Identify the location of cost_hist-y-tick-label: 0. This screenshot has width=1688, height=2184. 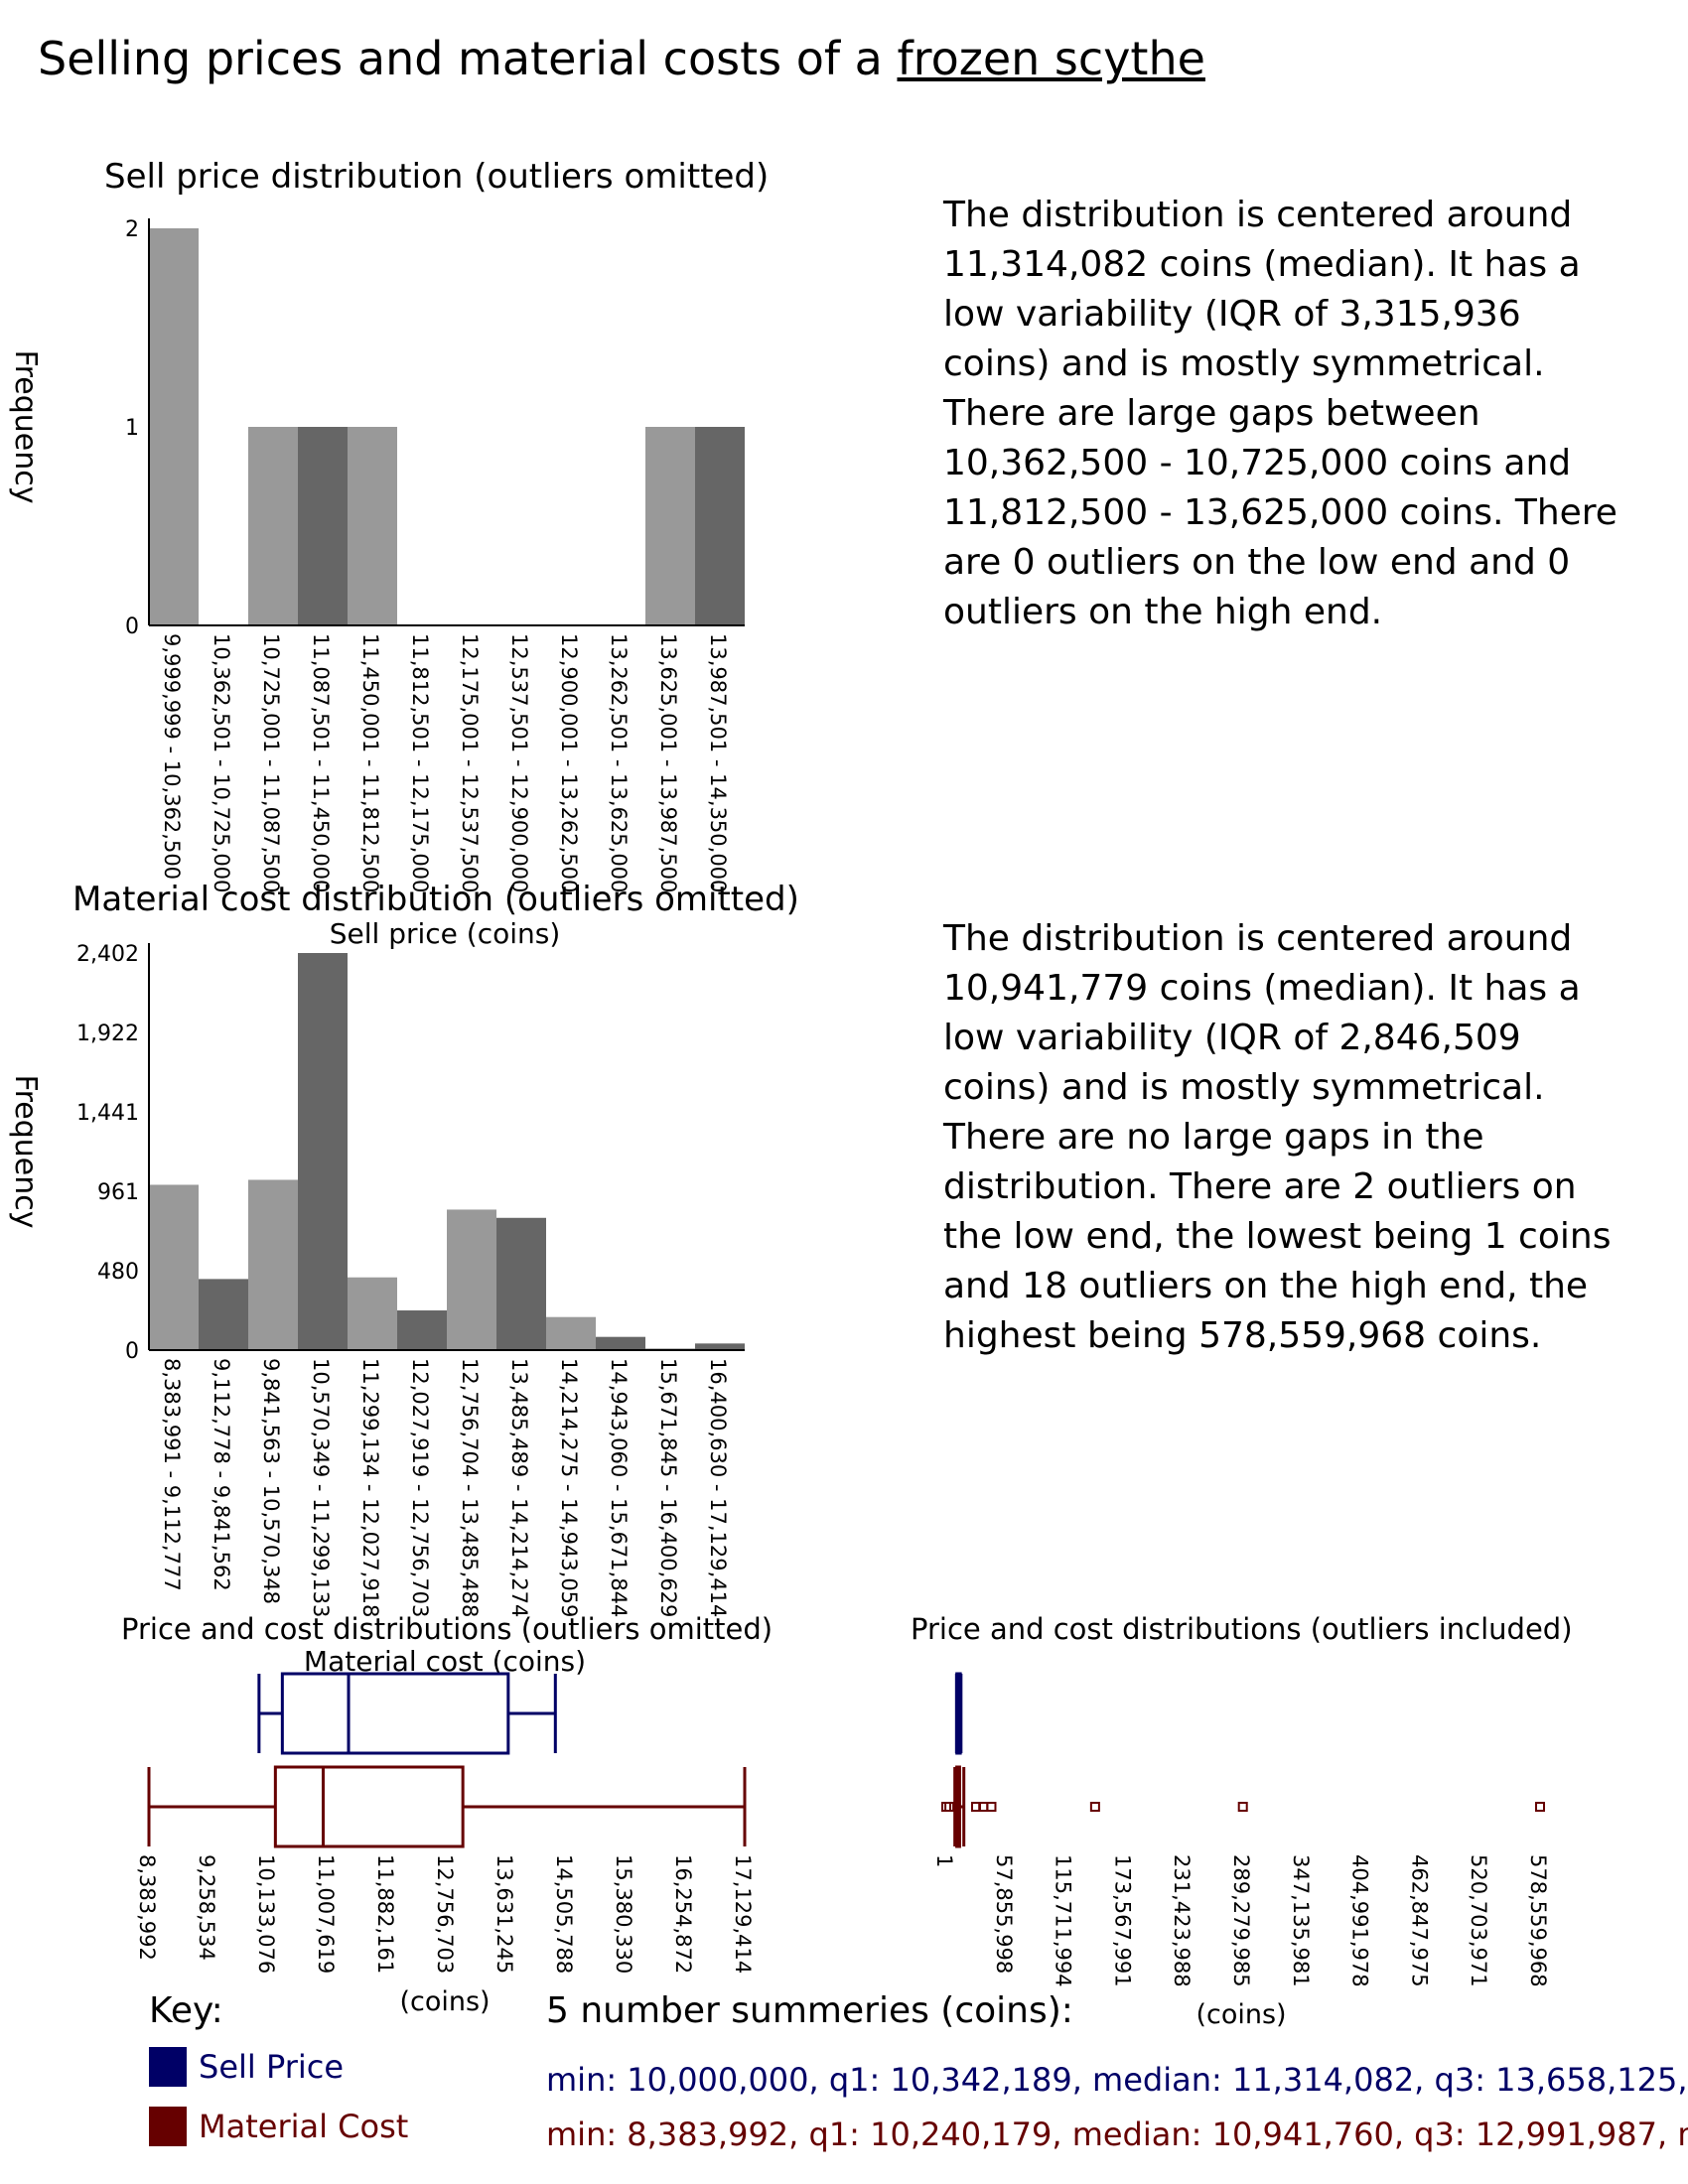
(132, 1351).